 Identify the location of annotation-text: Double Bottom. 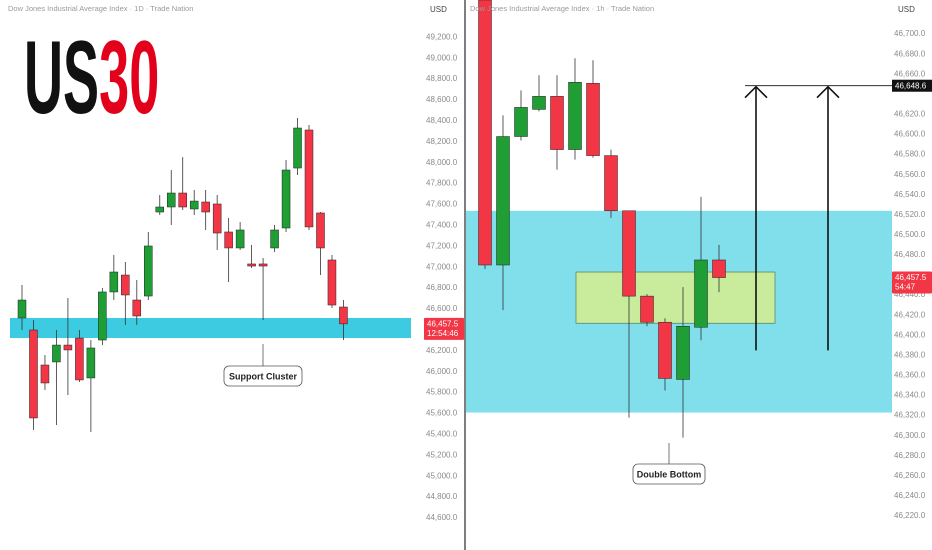
(669, 474).